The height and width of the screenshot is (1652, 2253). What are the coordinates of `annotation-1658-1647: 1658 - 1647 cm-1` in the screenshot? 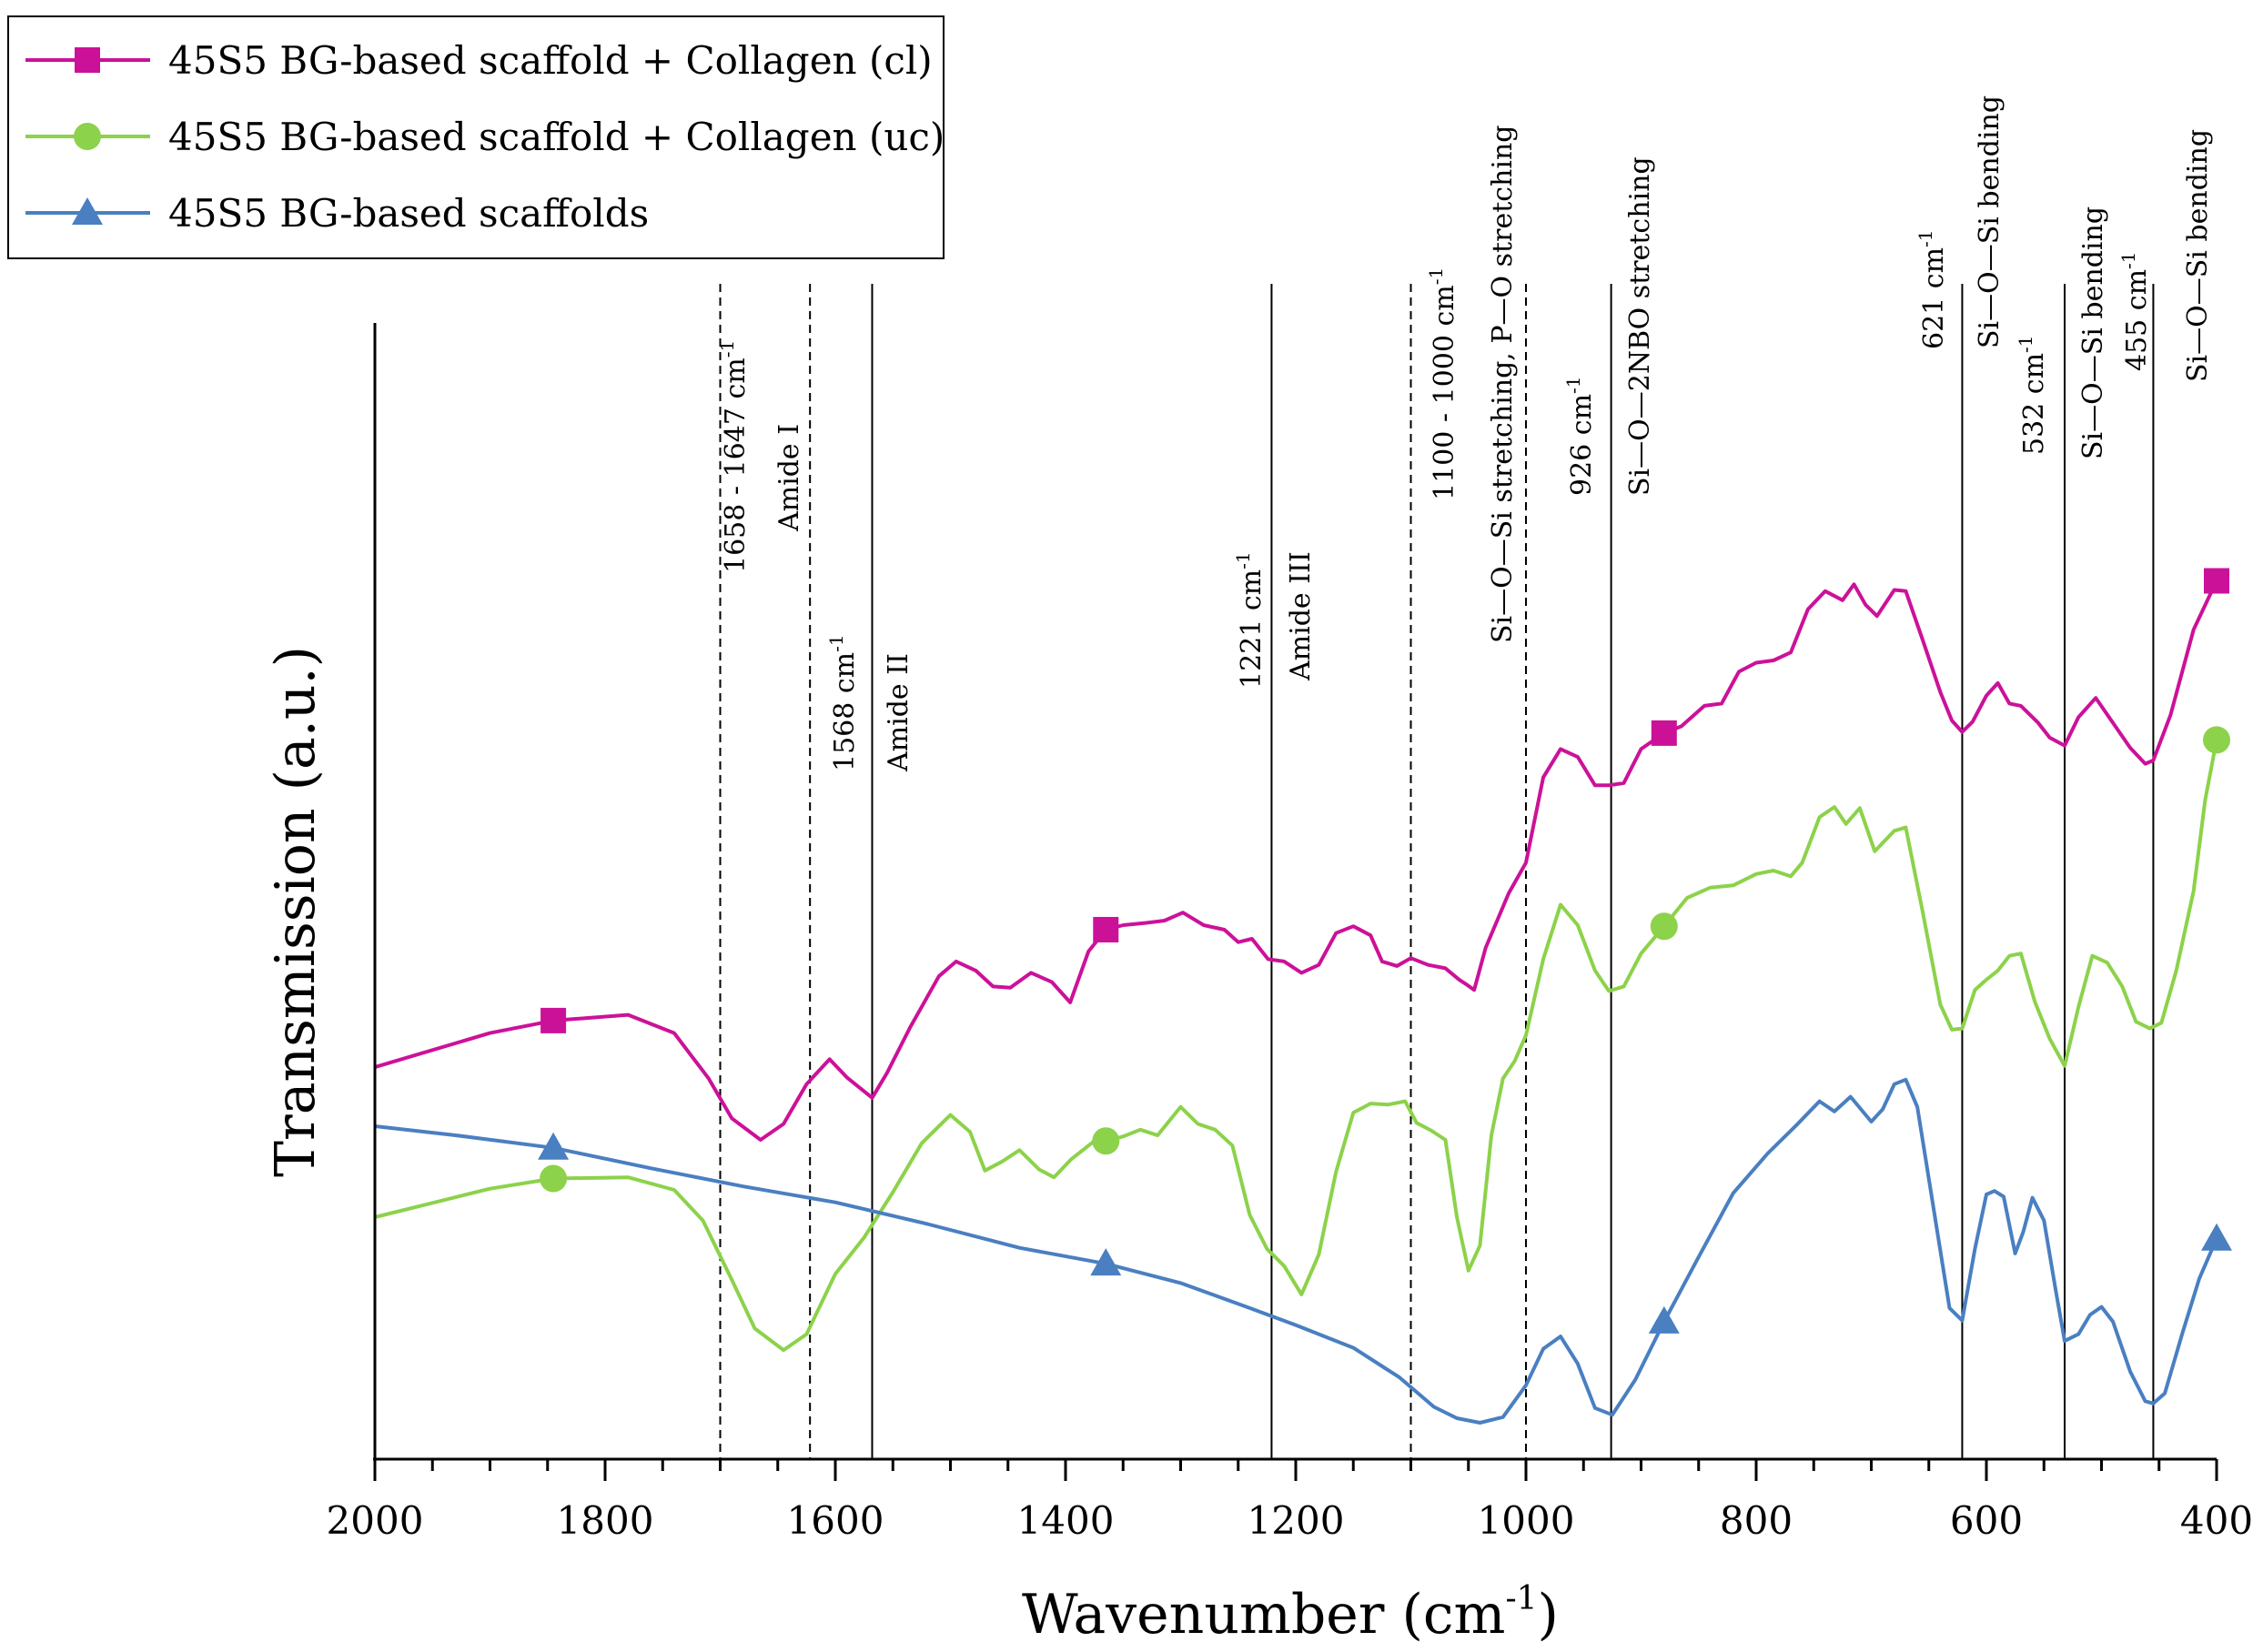 It's located at (734, 456).